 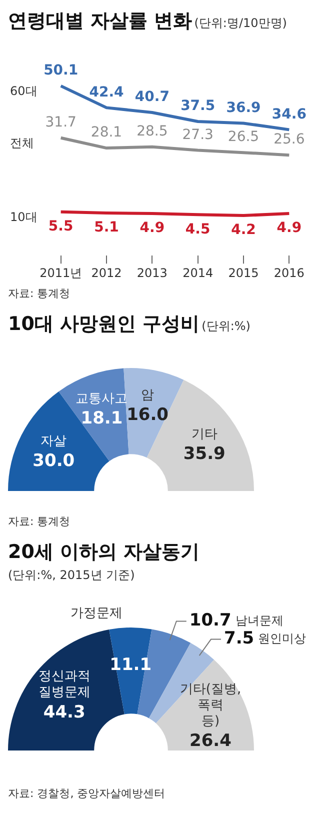 What do you see at coordinates (211, 705) in the screenshot?
I see `slice-label: 기타(질병, 폭력 등)` at bounding box center [211, 705].